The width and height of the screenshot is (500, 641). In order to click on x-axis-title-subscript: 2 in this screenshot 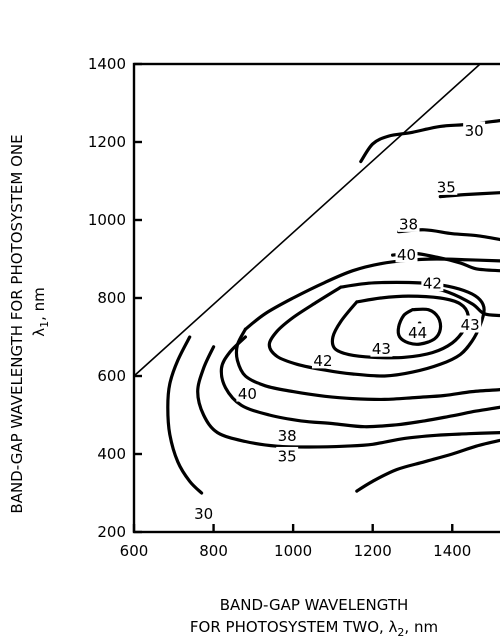, I will do `click(400, 632)`.